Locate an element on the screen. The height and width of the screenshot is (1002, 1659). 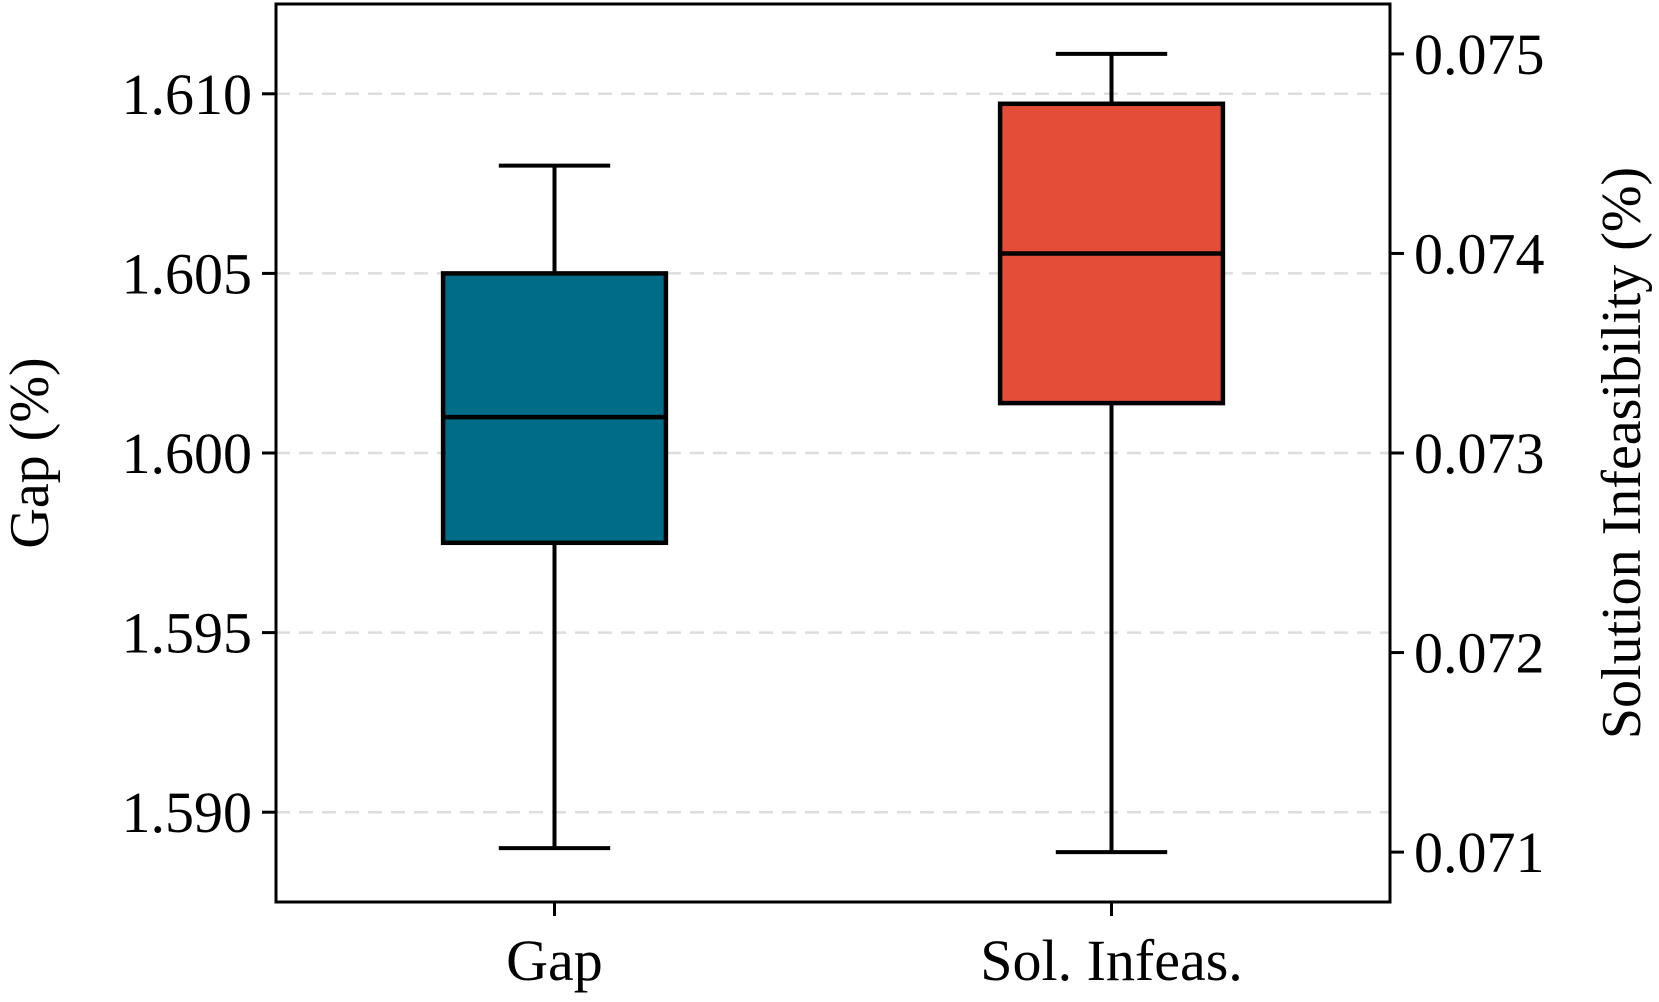
right-tick-label-1: 0.072 is located at coordinates (1479, 653).